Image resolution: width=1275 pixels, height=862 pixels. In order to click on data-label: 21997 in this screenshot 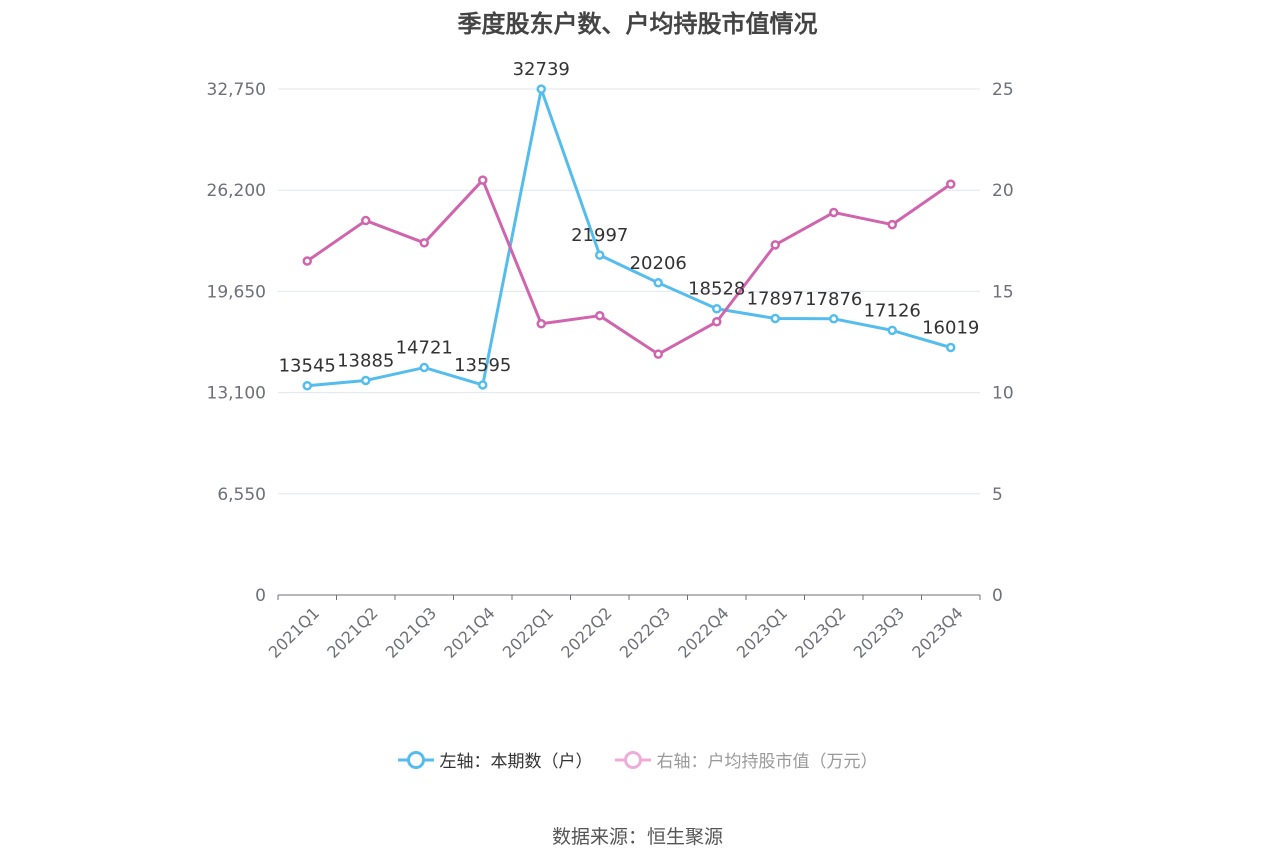, I will do `click(599, 235)`.